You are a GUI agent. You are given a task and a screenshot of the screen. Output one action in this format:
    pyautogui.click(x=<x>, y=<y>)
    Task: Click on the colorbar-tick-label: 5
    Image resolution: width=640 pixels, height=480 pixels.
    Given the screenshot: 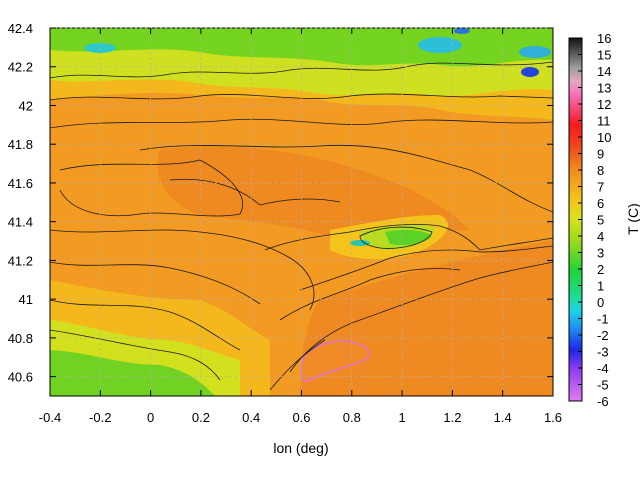 What is the action you would take?
    pyautogui.click(x=600, y=220)
    